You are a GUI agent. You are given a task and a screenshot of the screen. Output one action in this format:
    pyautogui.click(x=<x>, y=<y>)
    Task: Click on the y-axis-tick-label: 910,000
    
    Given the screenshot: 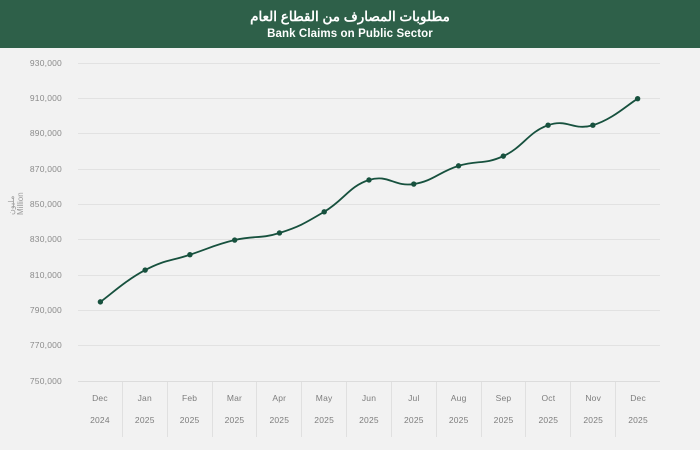 What is the action you would take?
    pyautogui.click(x=45, y=97)
    